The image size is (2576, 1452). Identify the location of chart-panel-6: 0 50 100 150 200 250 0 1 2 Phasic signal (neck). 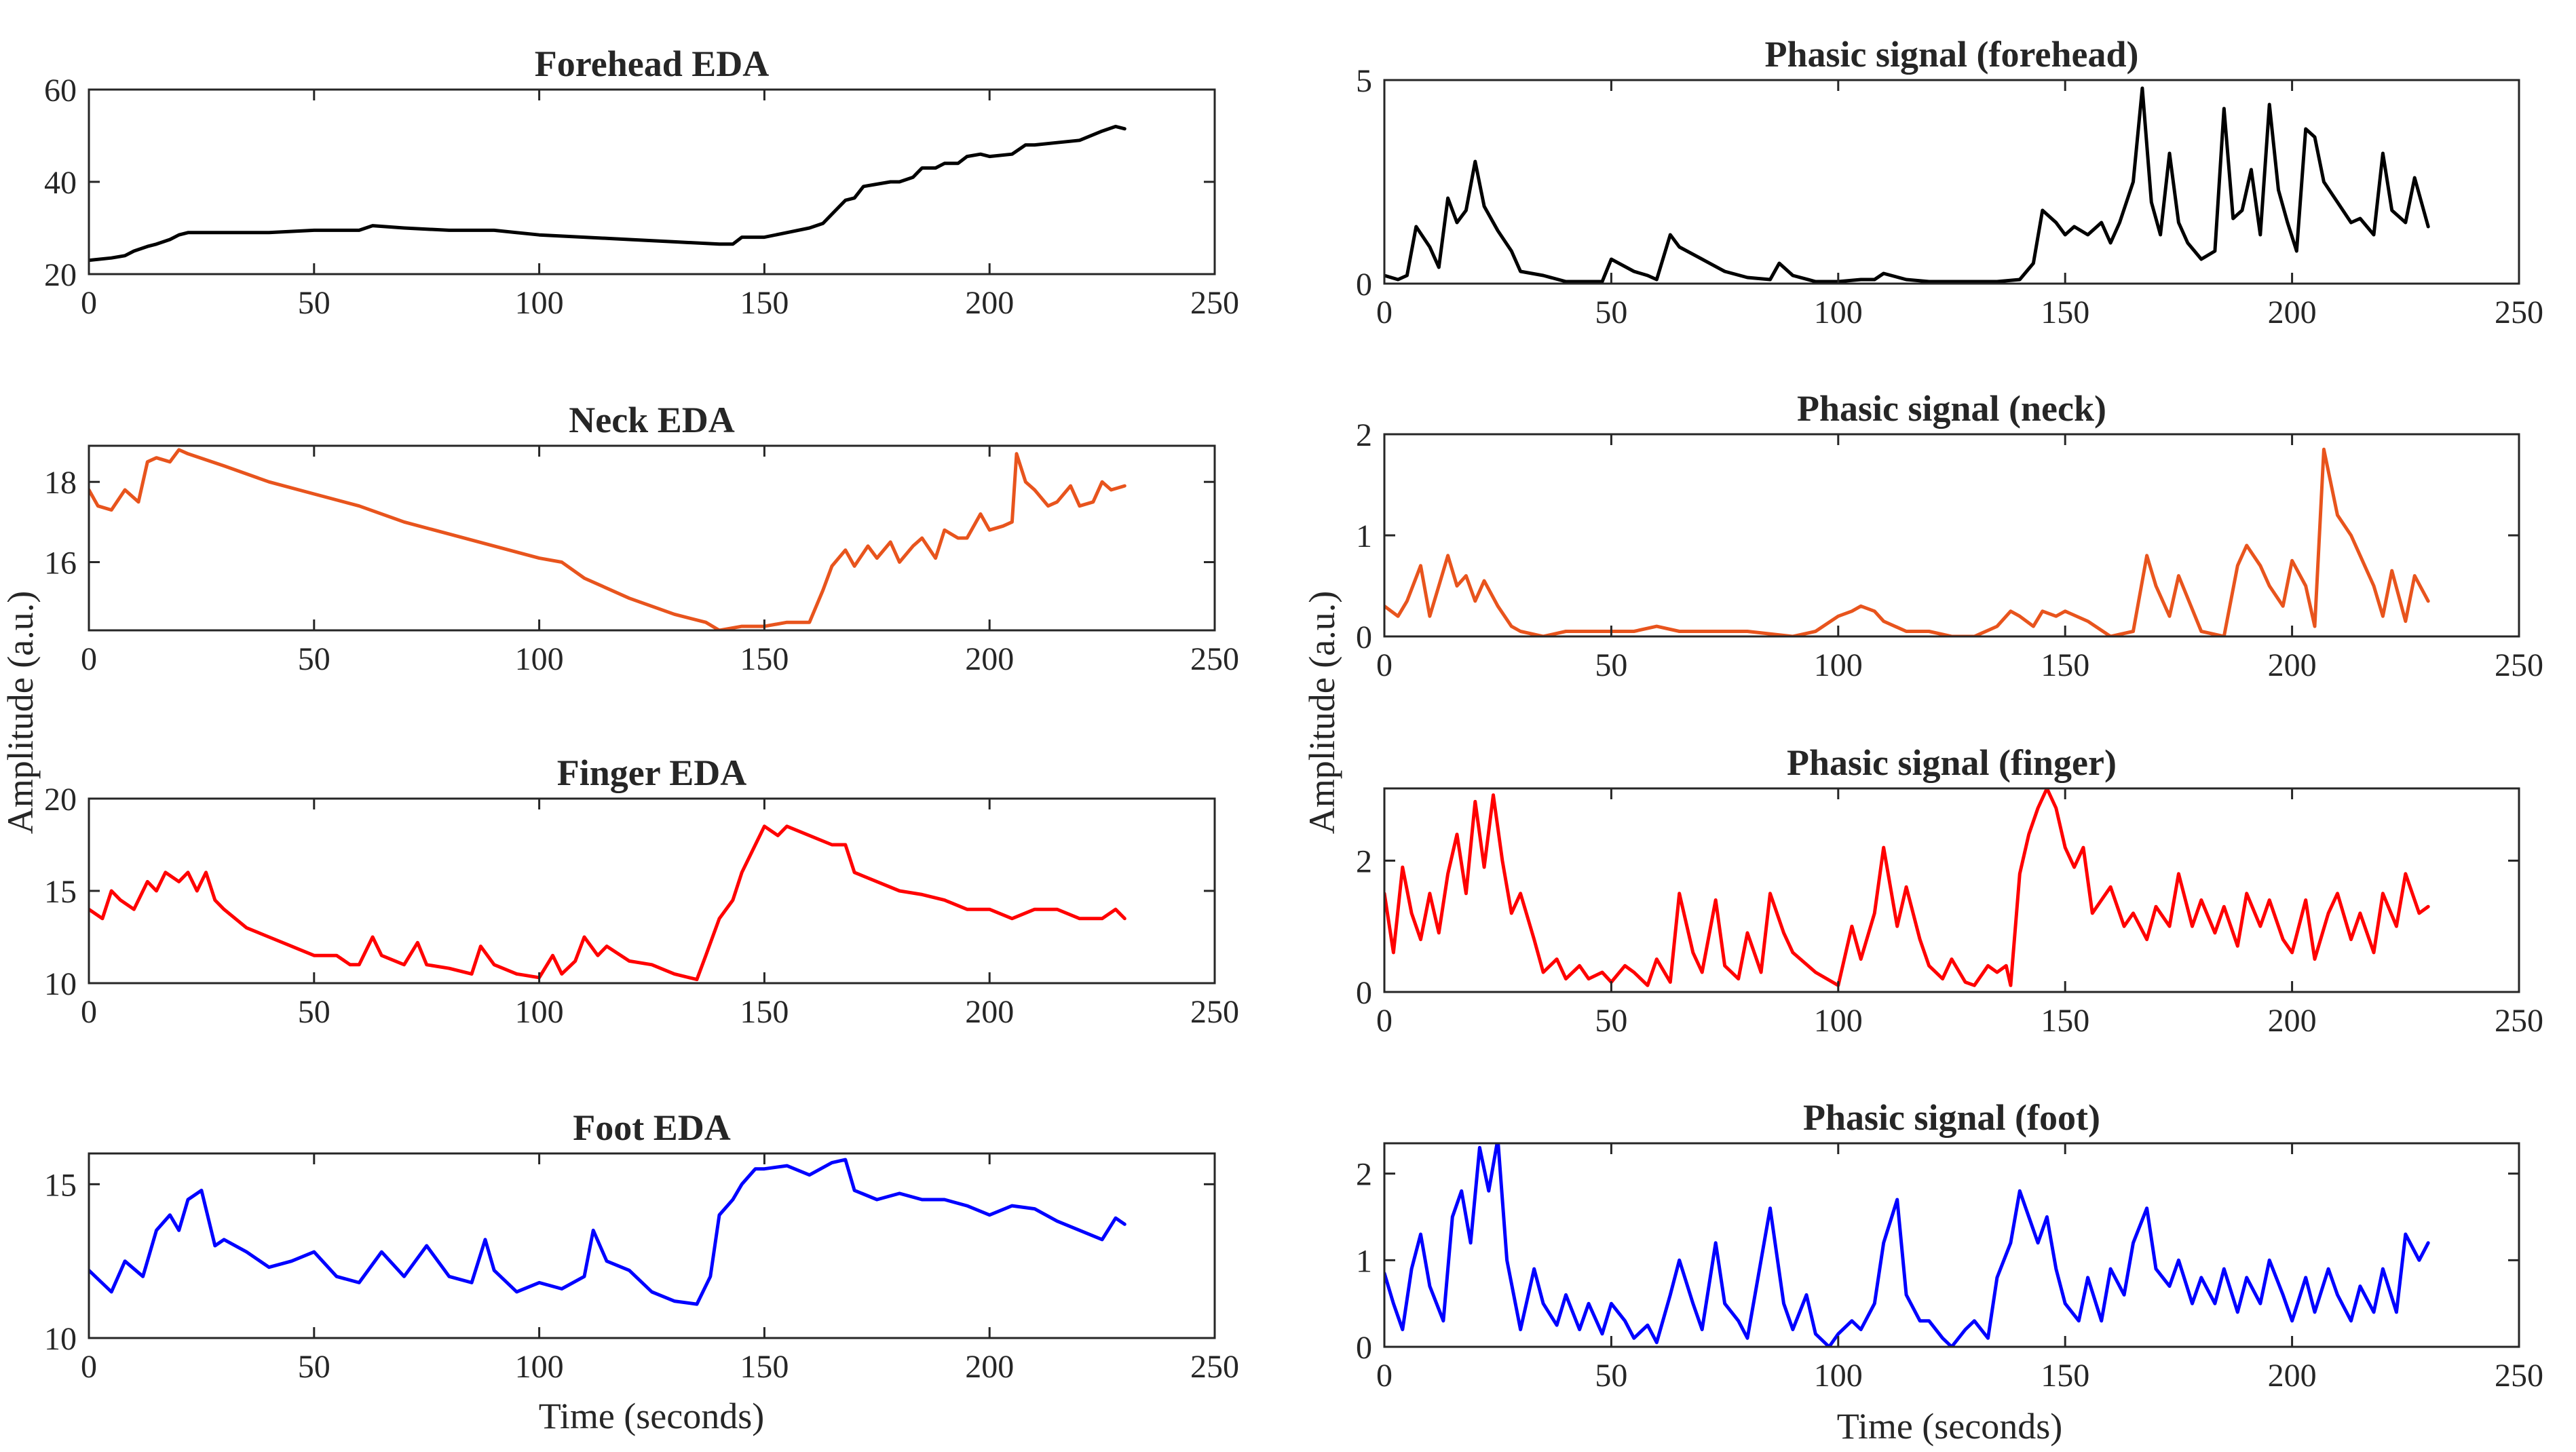
(1950, 535).